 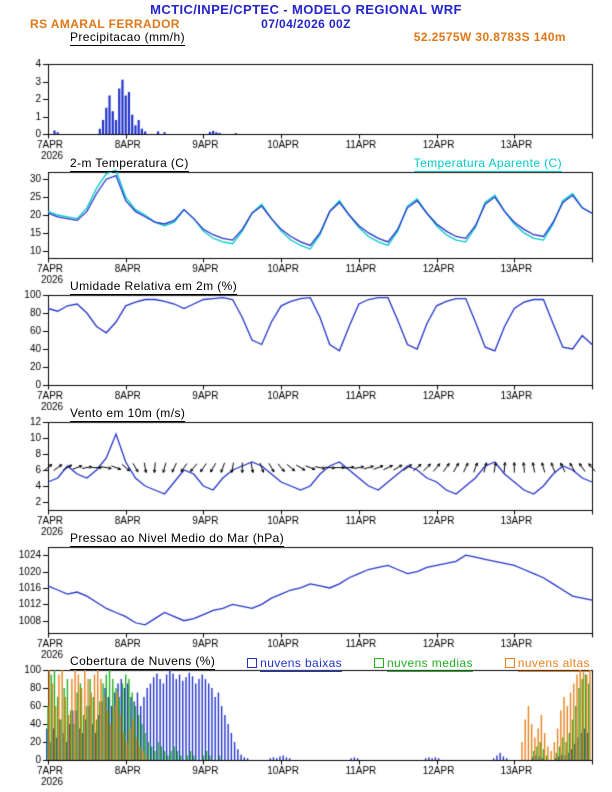 I want to click on mid-clouds-swatch-icon, so click(x=378, y=663).